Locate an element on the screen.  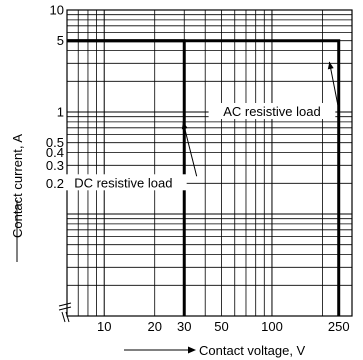
annotation-arrowhead-ac is located at coordinates (330, 65).